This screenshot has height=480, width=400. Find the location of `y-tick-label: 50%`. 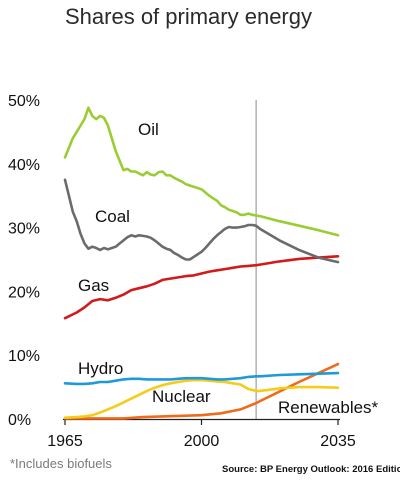

y-tick-label: 50% is located at coordinates (24, 101).